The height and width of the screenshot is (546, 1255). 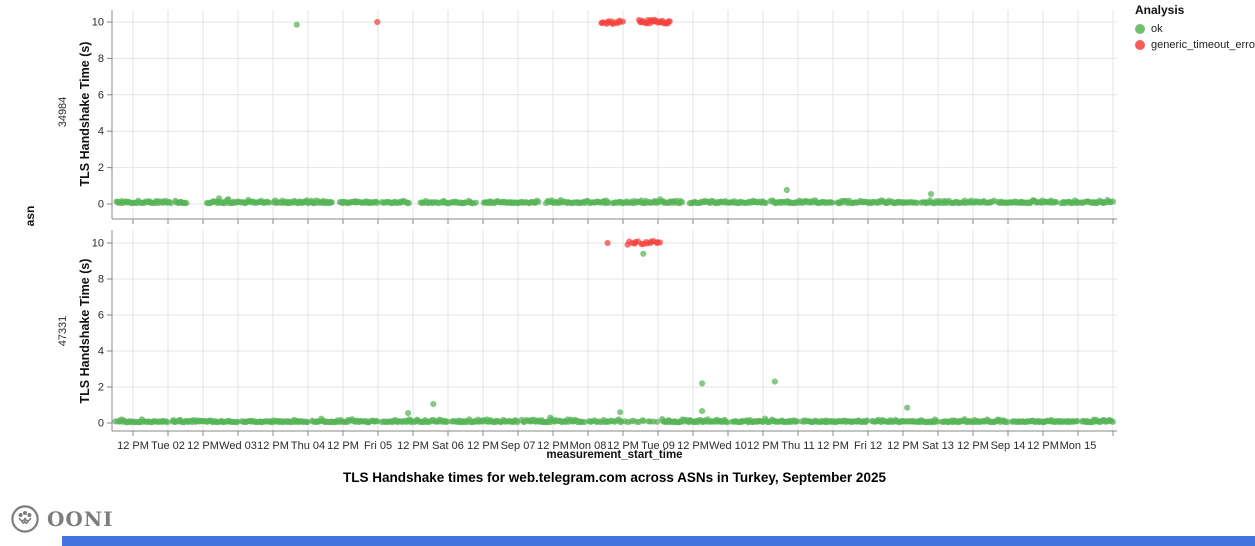 What do you see at coordinates (797, 446) in the screenshot?
I see `svg-text: Thu 11` at bounding box center [797, 446].